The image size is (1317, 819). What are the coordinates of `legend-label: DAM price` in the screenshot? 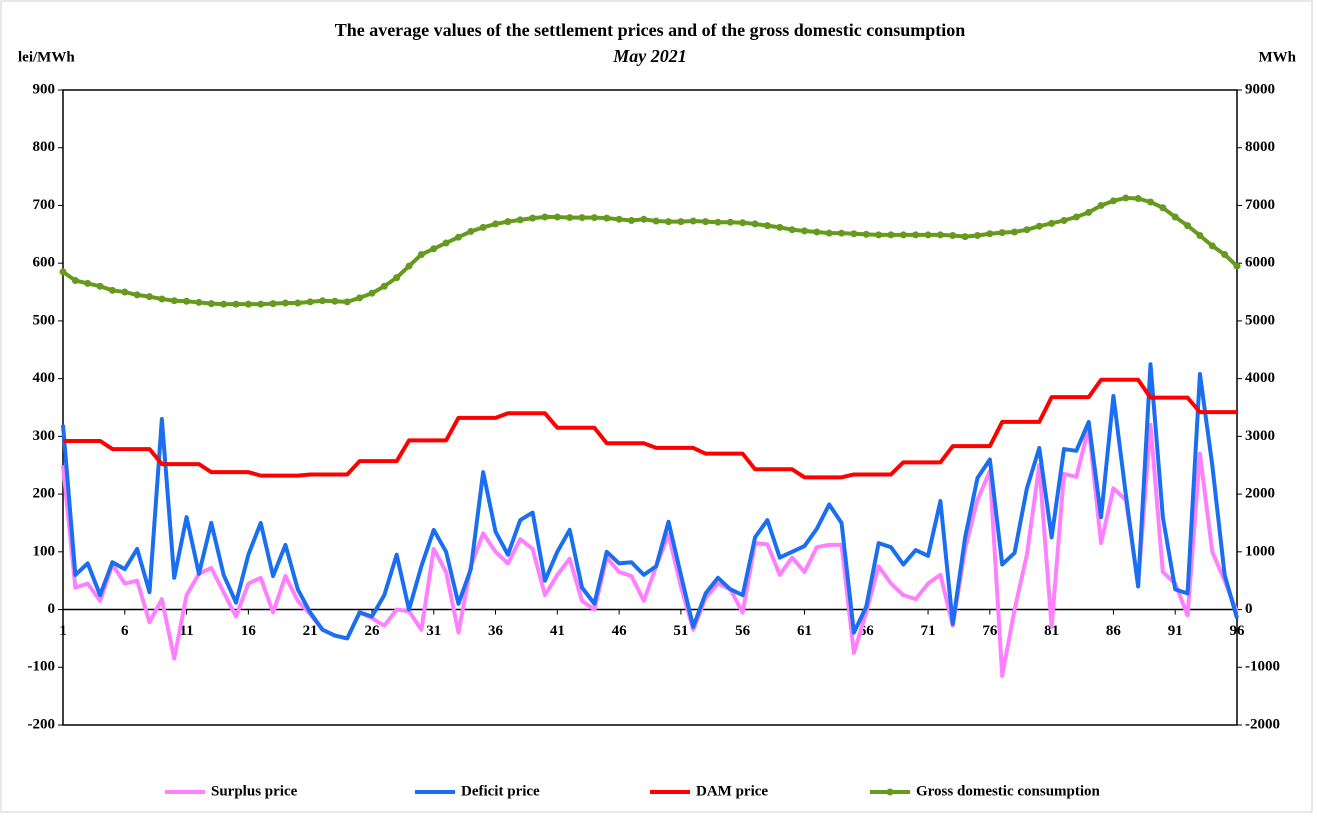 It's located at (732, 791).